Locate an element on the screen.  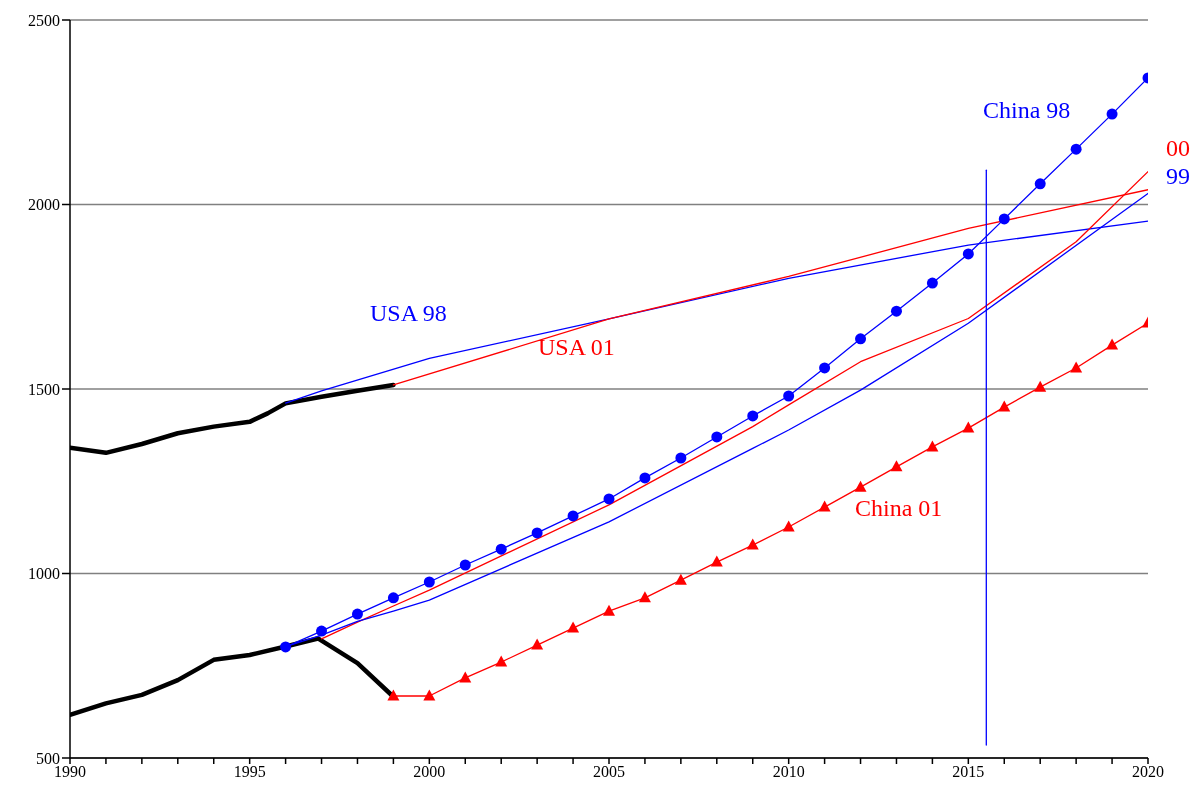
series-label: 99 is located at coordinates (1178, 176).